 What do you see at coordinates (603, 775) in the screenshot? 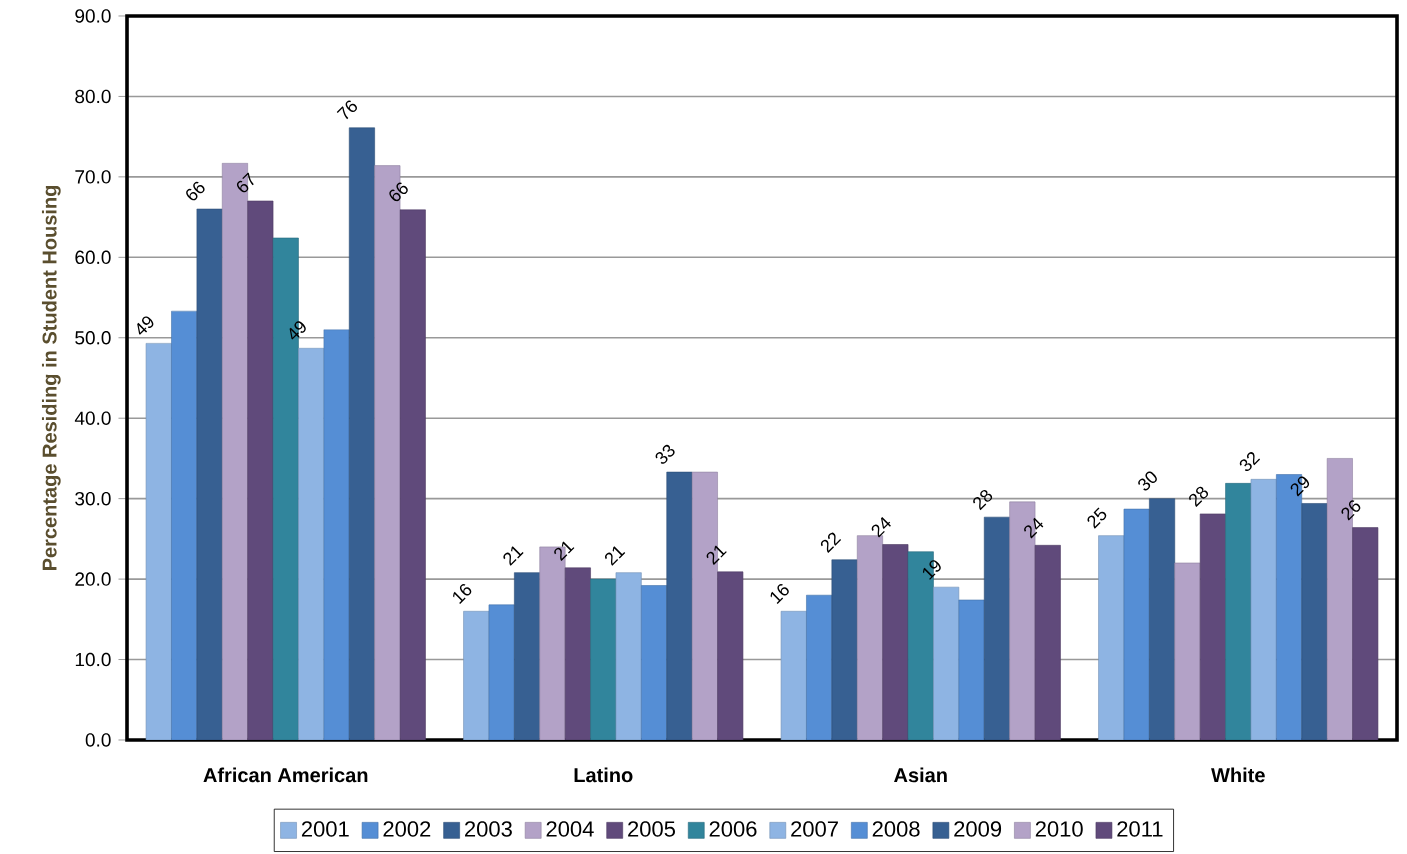
I see `x-tick-label: Latino` at bounding box center [603, 775].